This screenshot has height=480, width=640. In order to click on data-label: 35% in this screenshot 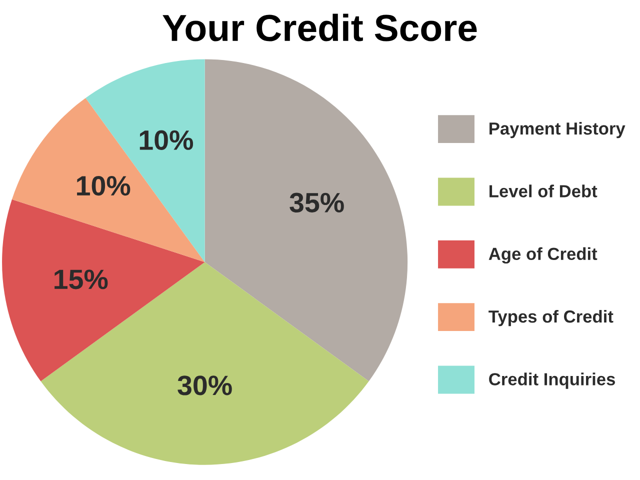, I will do `click(317, 202)`.